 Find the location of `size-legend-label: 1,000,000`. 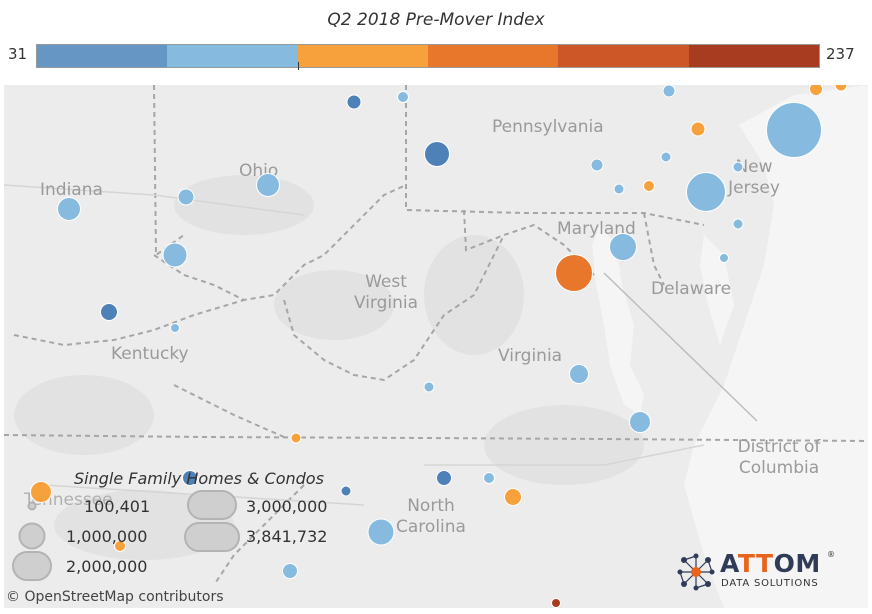

size-legend-label: 1,000,000 is located at coordinates (107, 536).